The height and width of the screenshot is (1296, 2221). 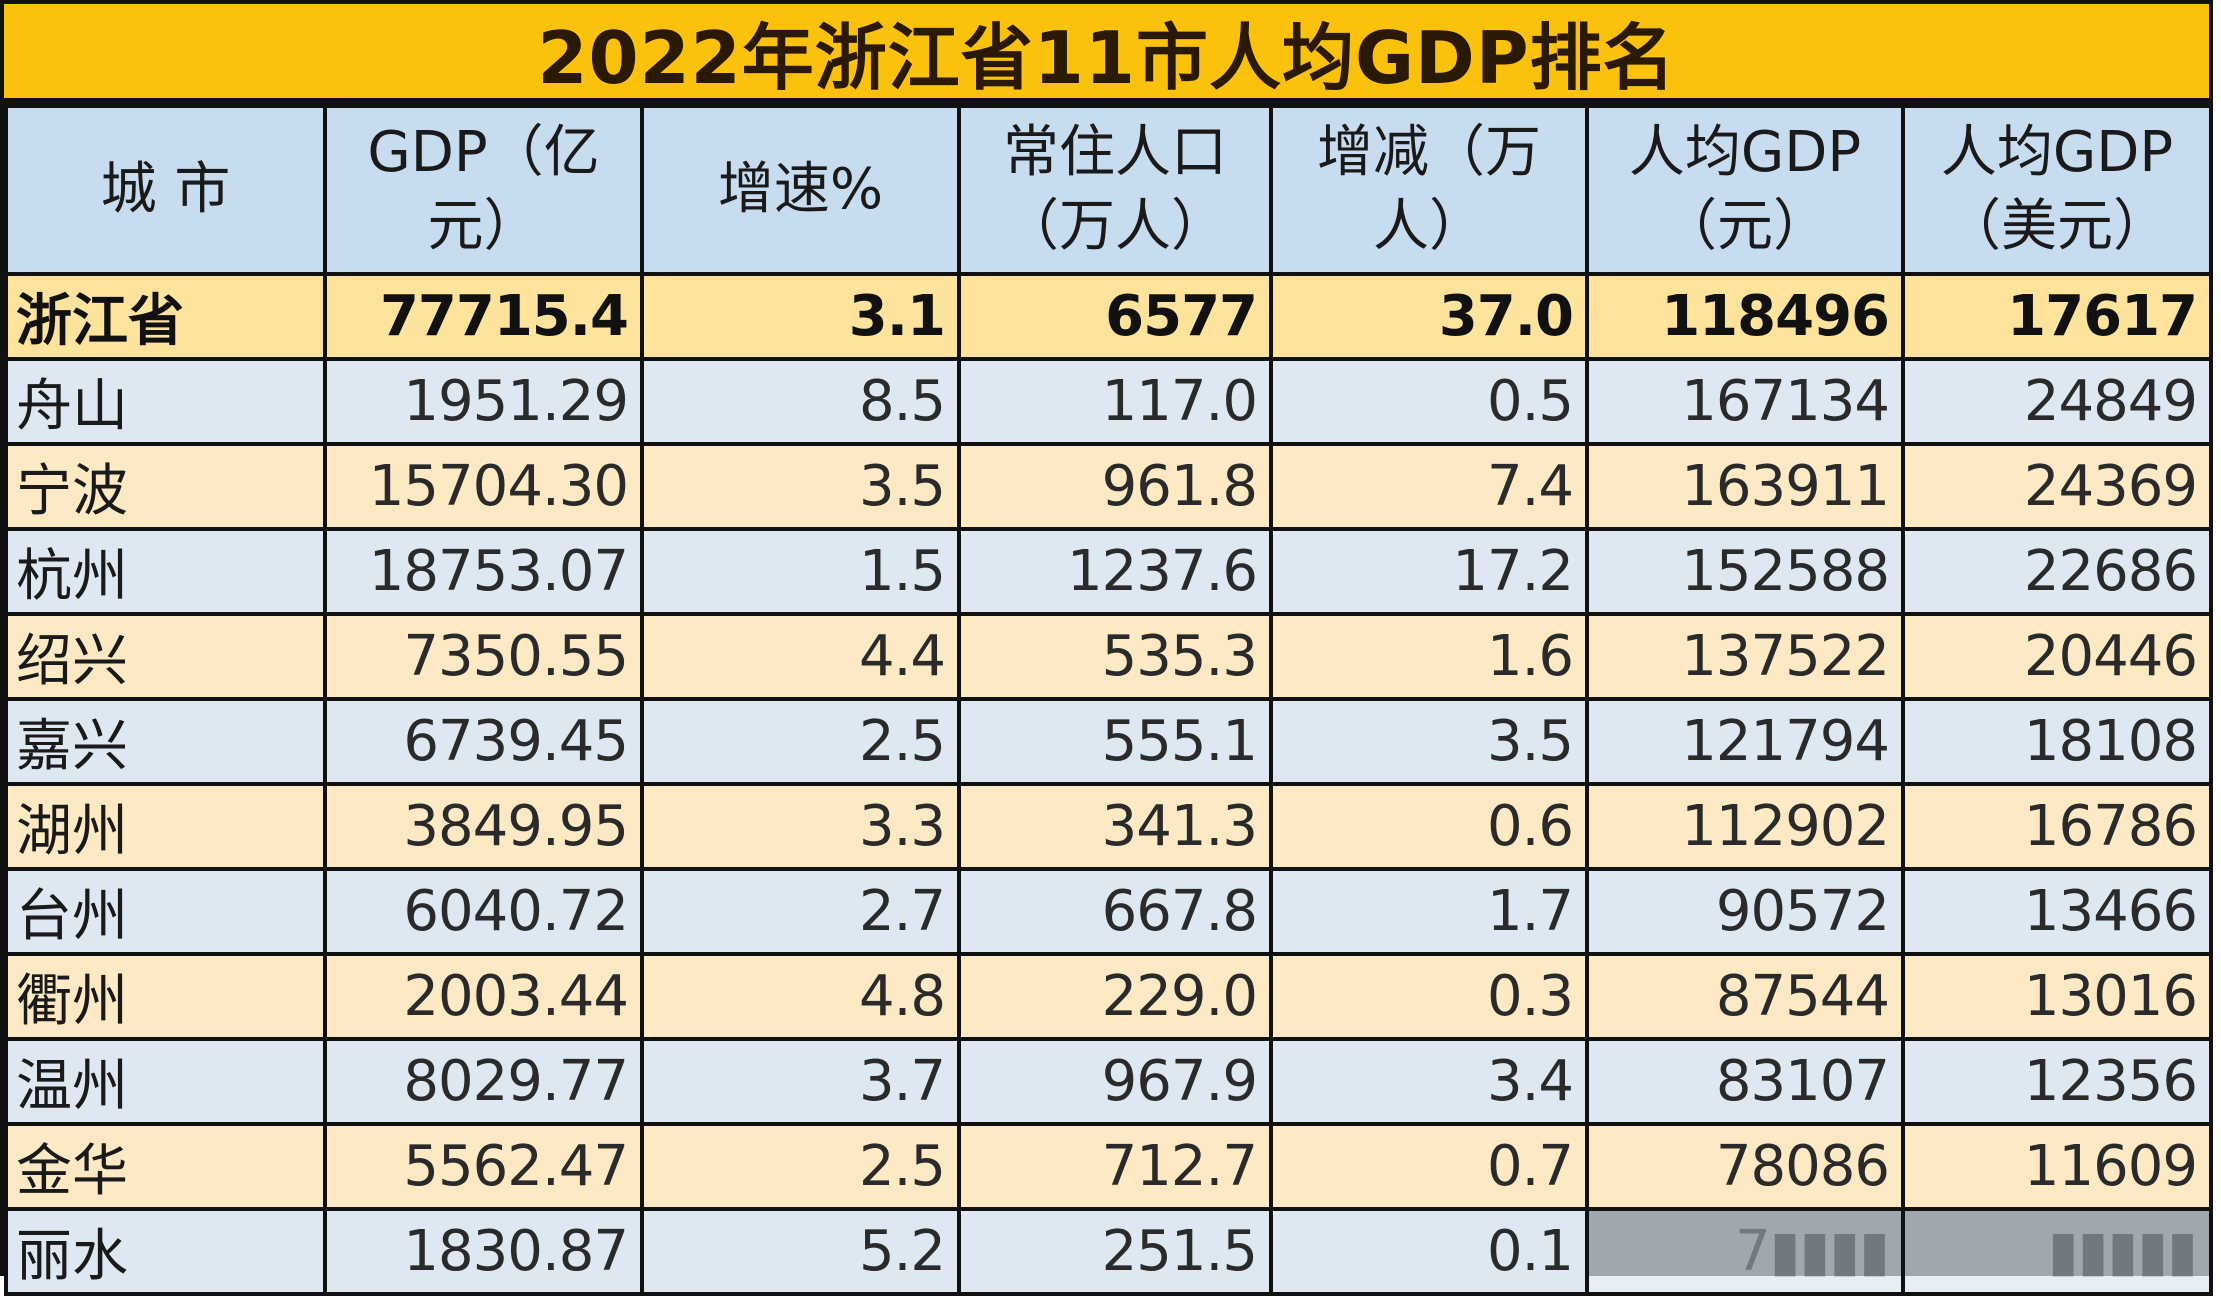 I want to click on gdp-cell: 7350.55, so click(x=483, y=656).